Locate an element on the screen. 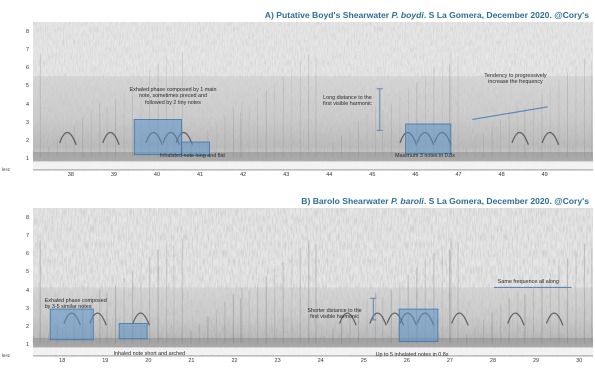 This screenshot has height=372, width=595. x-tick-label: 27 is located at coordinates (449, 361).